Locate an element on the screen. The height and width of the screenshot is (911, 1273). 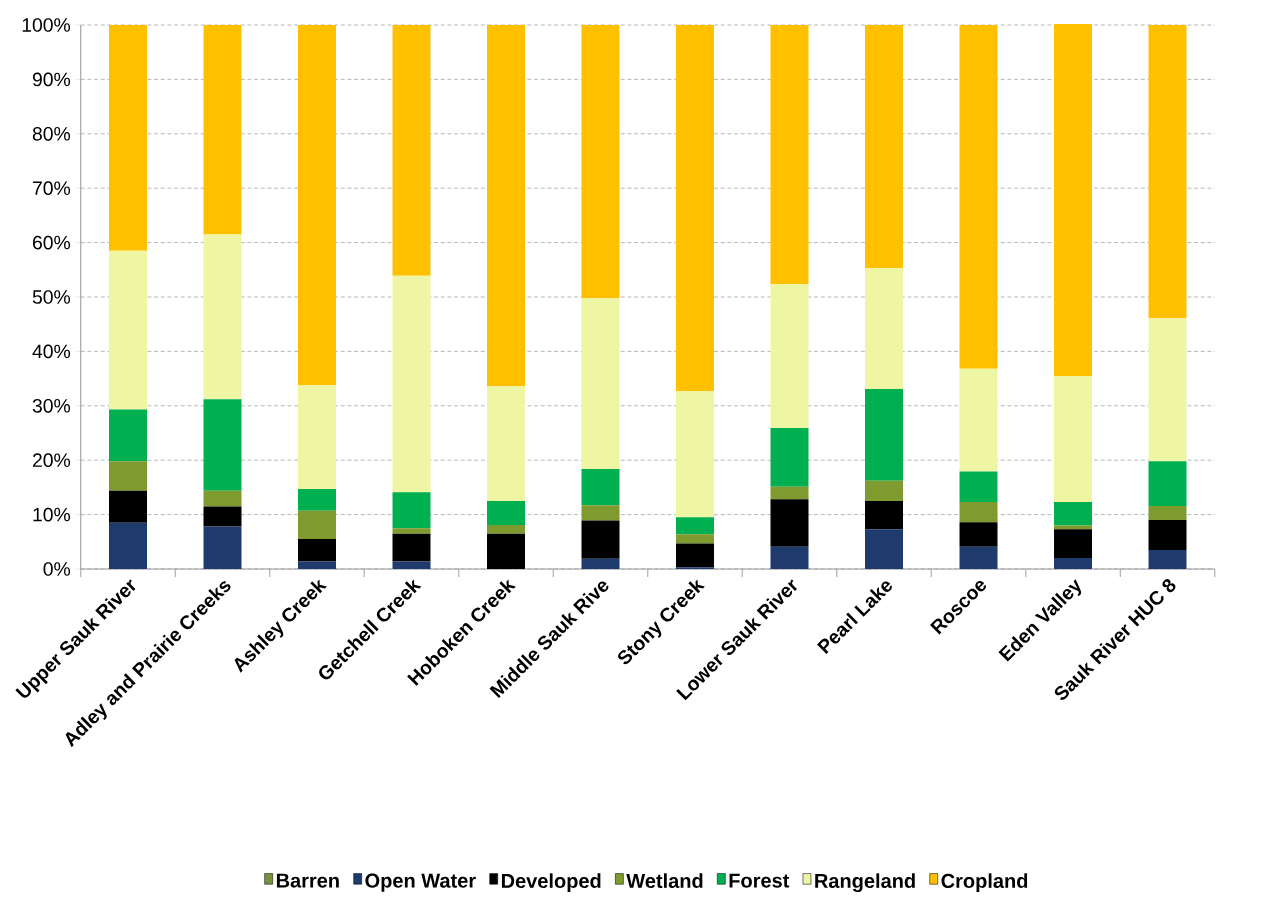
legend-label: Forest is located at coordinates (759, 880).